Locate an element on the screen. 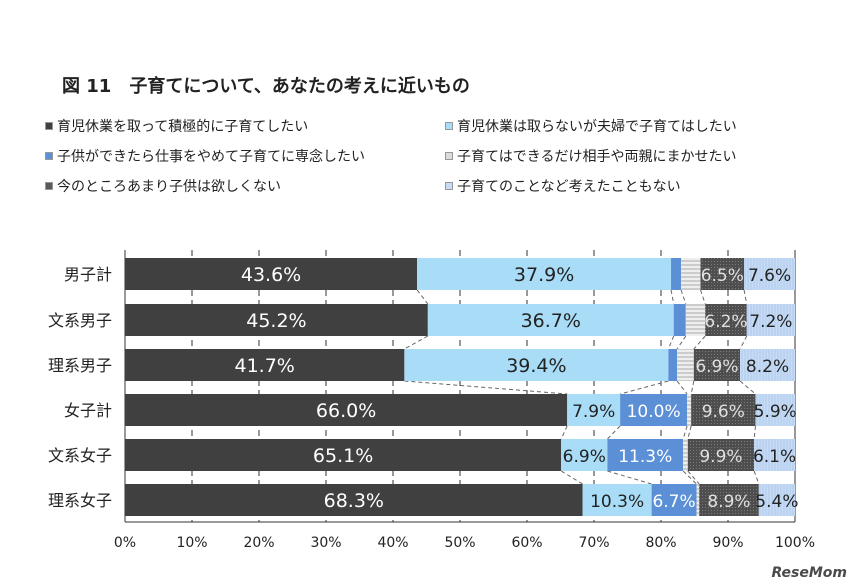 The image size is (855, 587). data-label: 39.4% is located at coordinates (536, 366).